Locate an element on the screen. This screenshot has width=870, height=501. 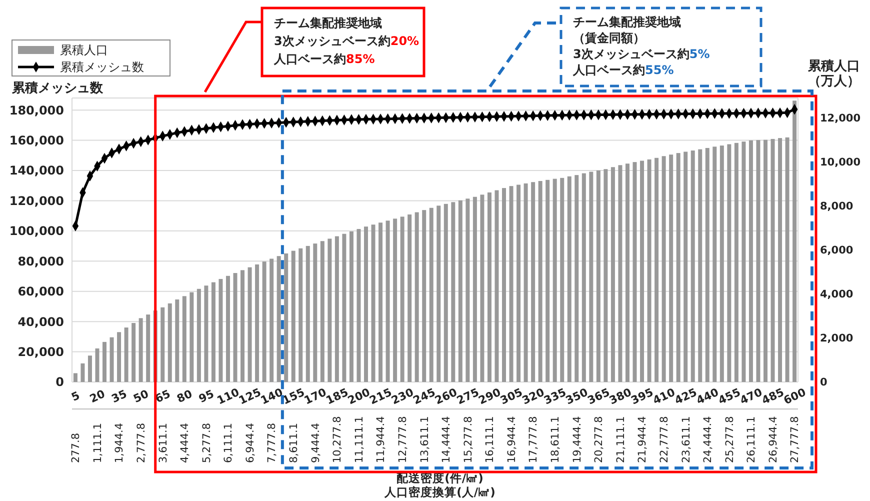
category-label: 5 277.8 is located at coordinates (75, 425).